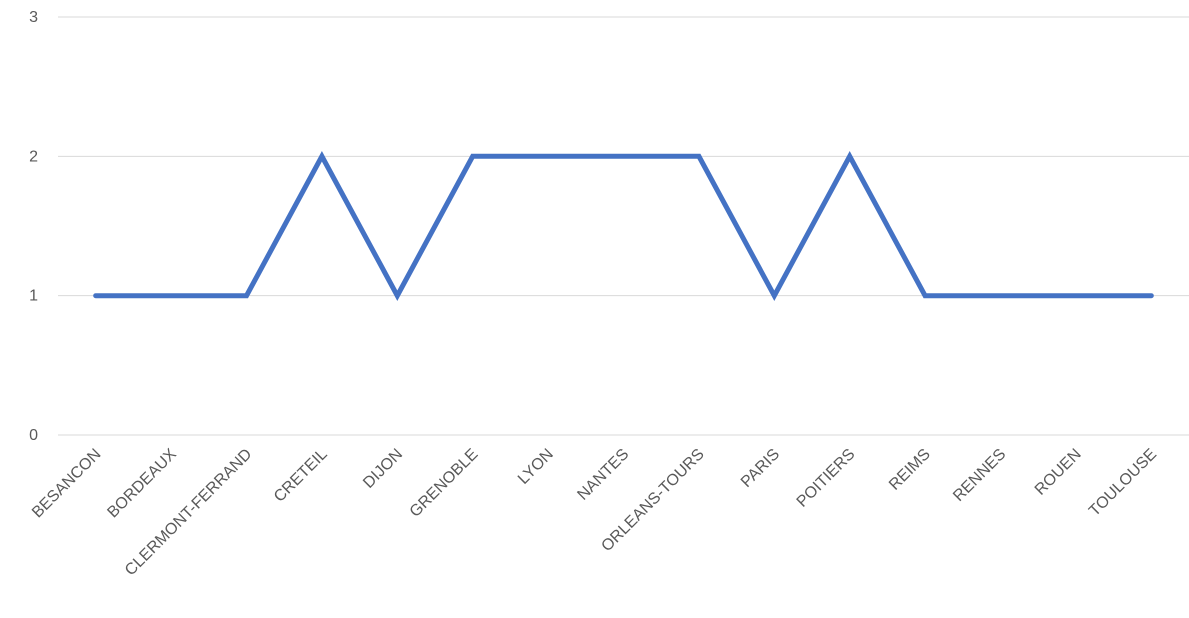  I want to click on y-axis-tick-labels: 0 1 2 3, so click(33, 226).